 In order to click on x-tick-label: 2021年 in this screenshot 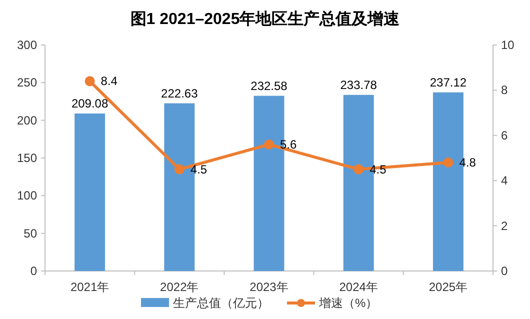, I will do `click(90, 287)`.